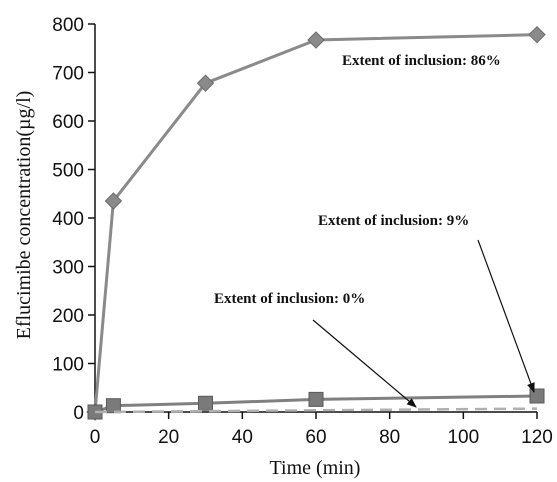 This screenshot has height=482, width=557. I want to click on y-tick-label: 300, so click(68, 268).